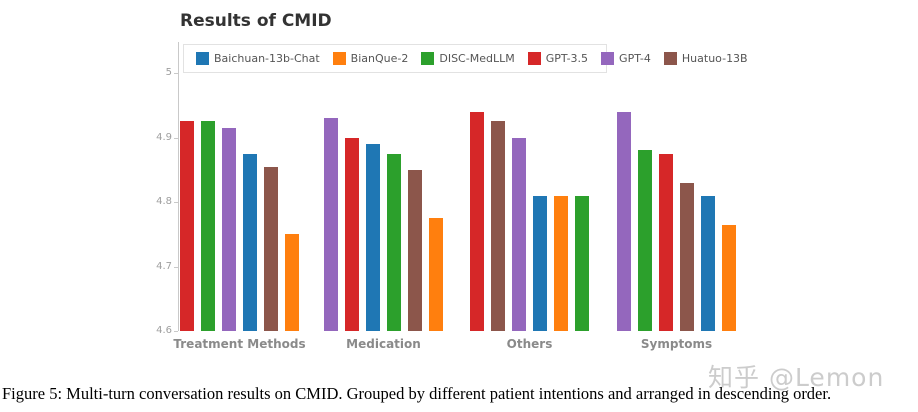 The image size is (918, 412). Describe the element at coordinates (477, 58) in the screenshot. I see `legend-item-label: DISC-MedLLM` at that location.